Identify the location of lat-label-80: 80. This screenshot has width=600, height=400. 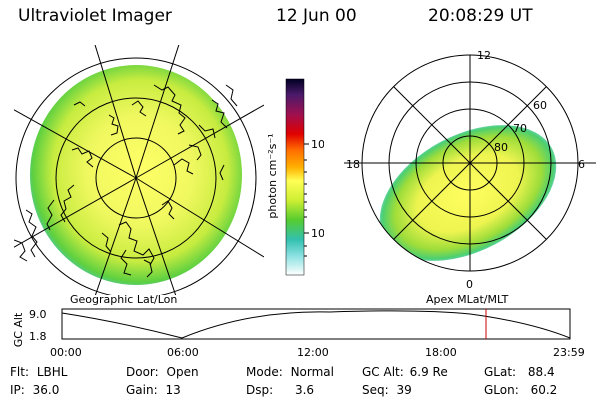
(501, 147).